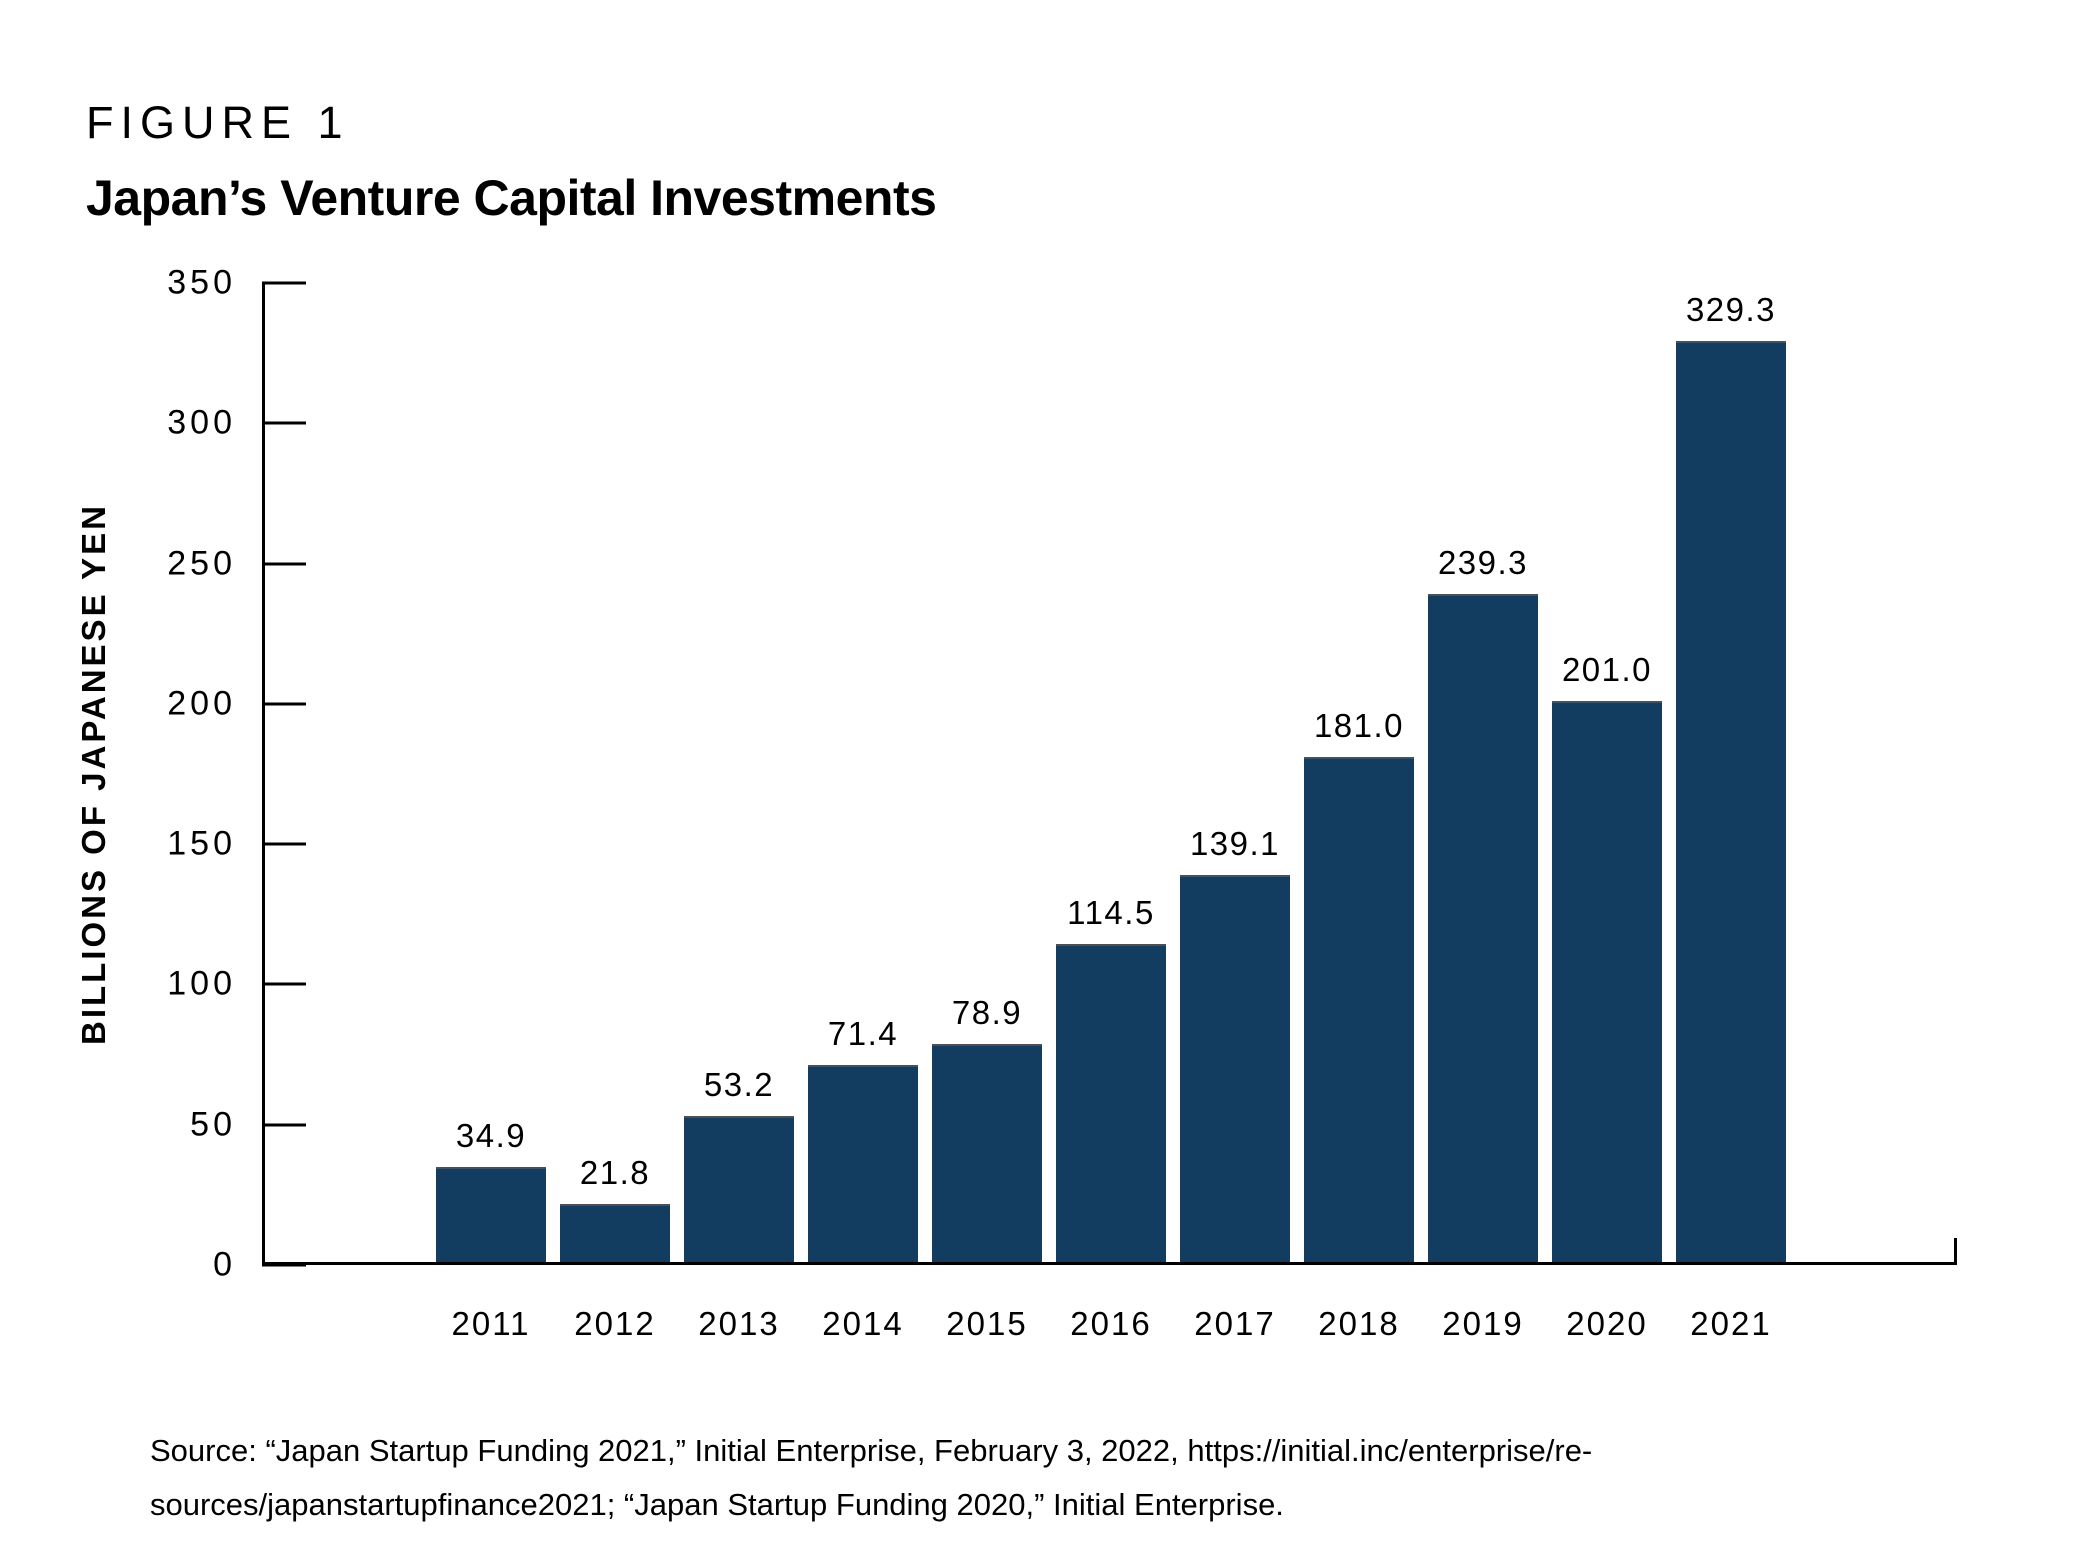  Describe the element at coordinates (1109, 1263) in the screenshot. I see `x-axis-line` at that location.